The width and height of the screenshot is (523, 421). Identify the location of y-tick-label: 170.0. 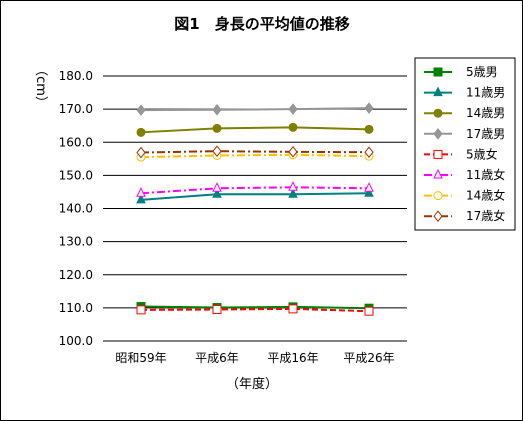
(76, 109).